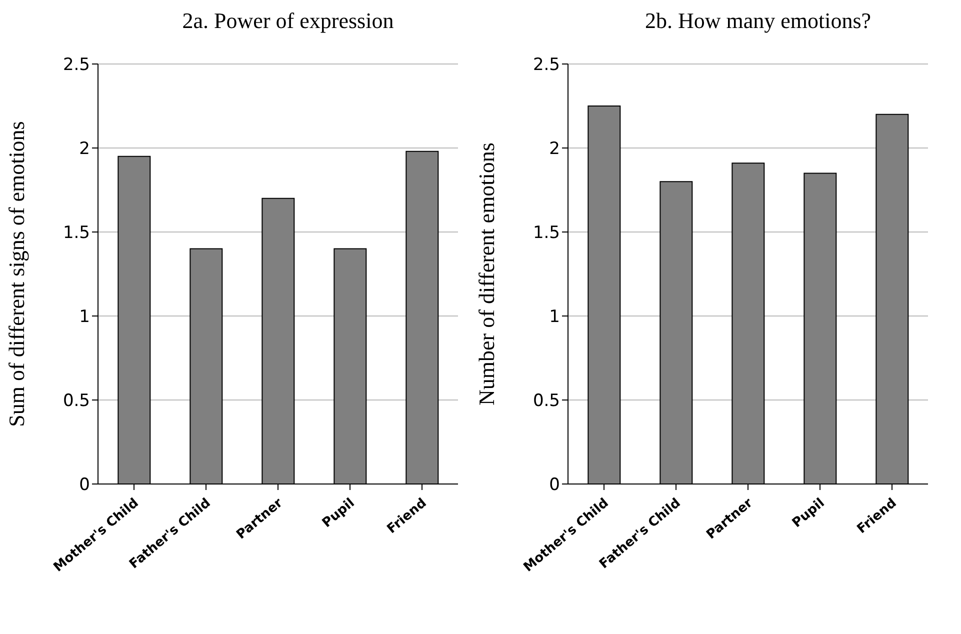  What do you see at coordinates (486, 274) in the screenshot?
I see `y-axis-title: Number of different emotions` at bounding box center [486, 274].